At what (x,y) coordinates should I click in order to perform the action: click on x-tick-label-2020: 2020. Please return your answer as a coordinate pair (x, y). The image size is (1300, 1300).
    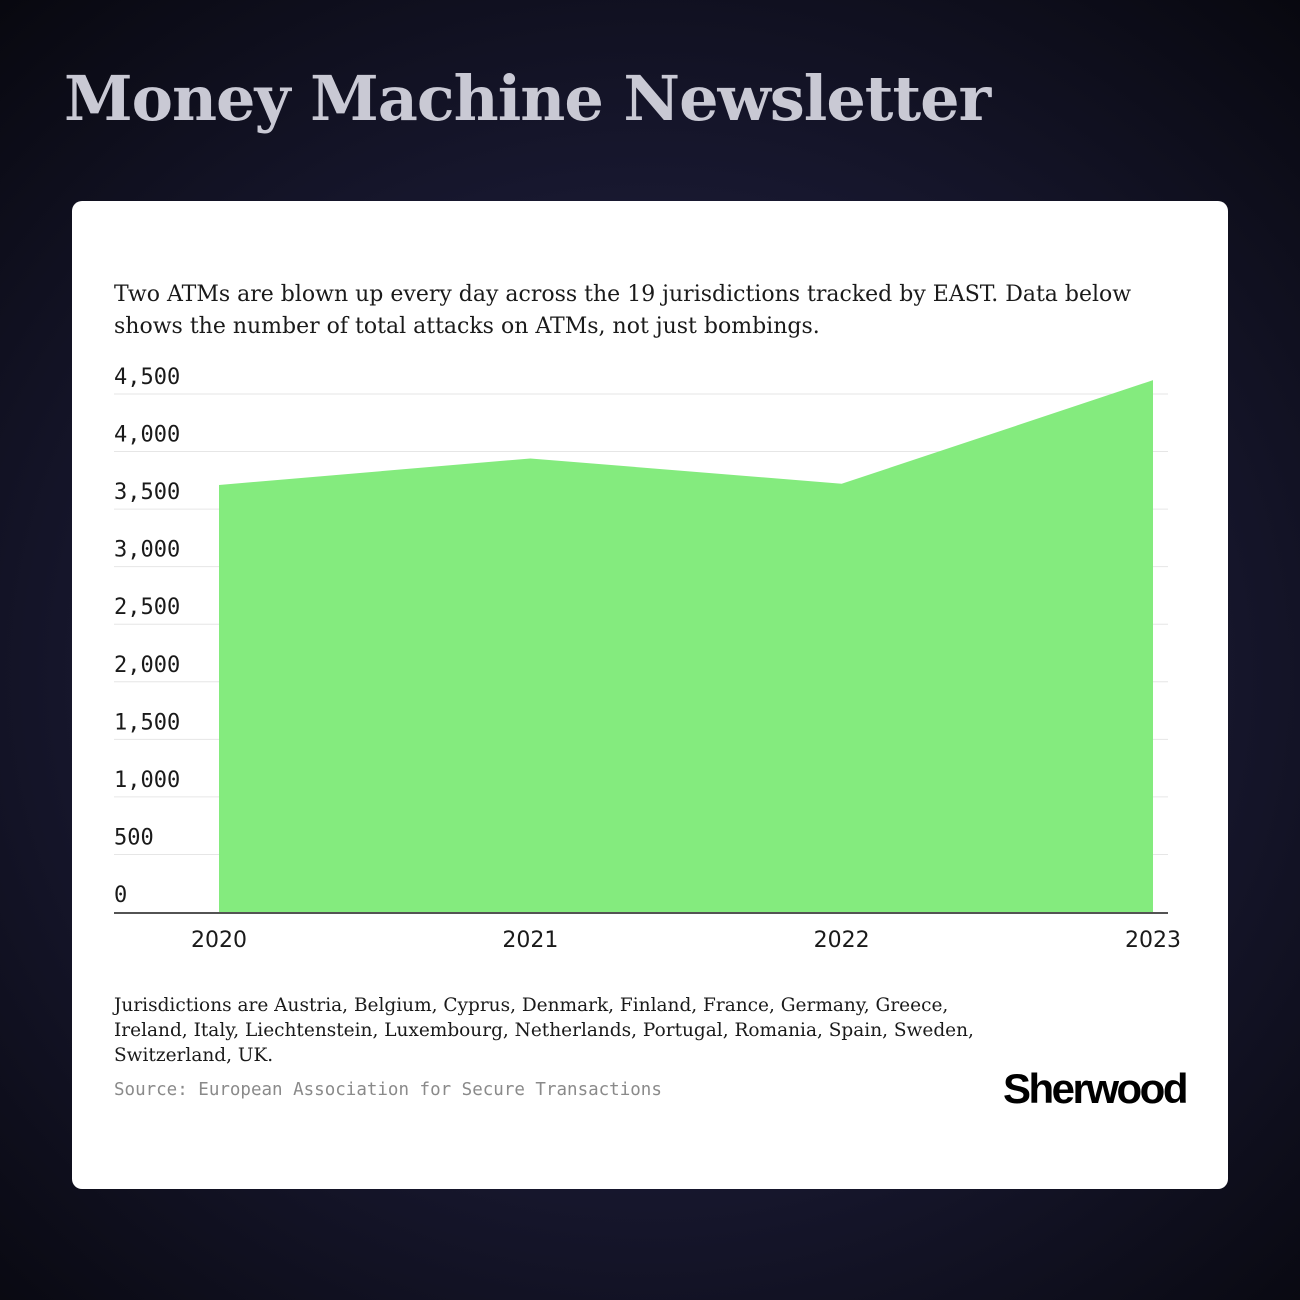
    Looking at the image, I should click on (219, 940).